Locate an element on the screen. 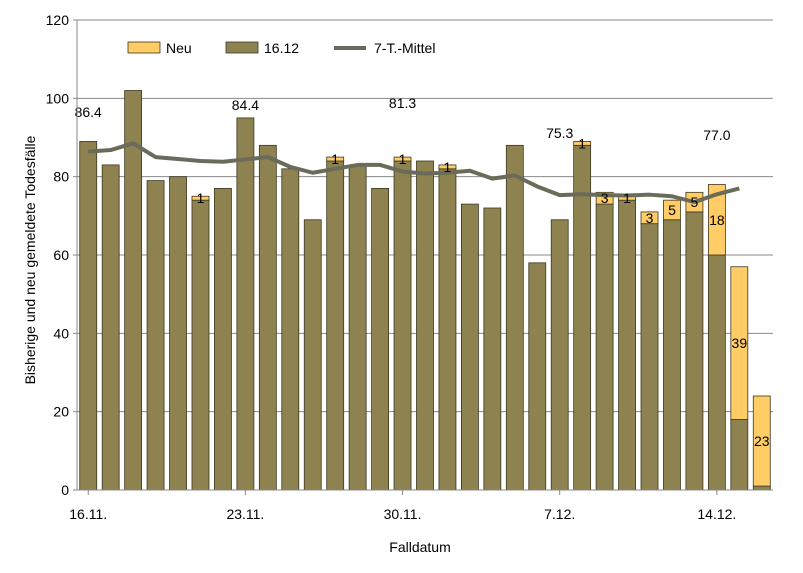 The width and height of the screenshot is (803, 573). neu-value-label: 39 is located at coordinates (740, 343).